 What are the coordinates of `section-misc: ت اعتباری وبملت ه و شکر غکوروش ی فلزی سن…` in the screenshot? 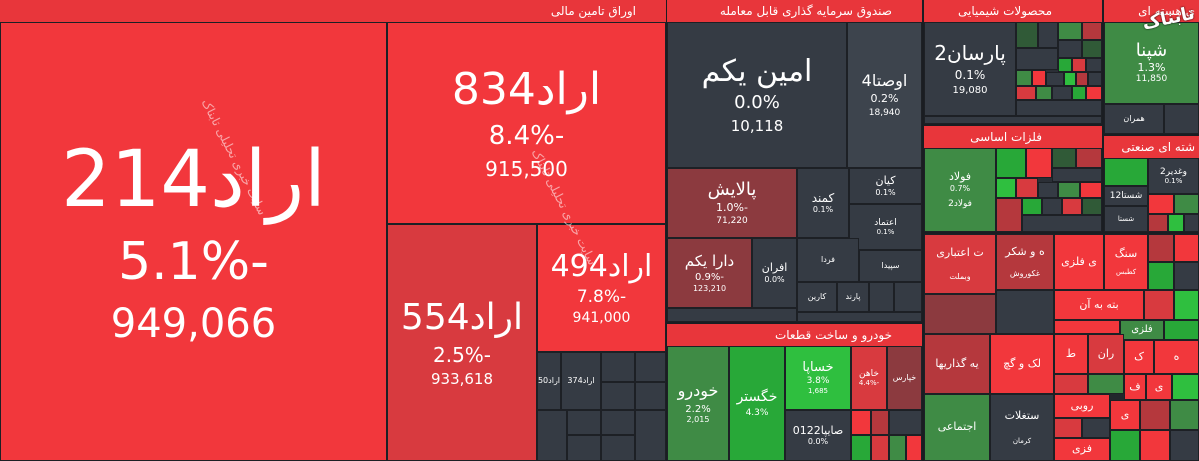 It's located at (1061, 347).